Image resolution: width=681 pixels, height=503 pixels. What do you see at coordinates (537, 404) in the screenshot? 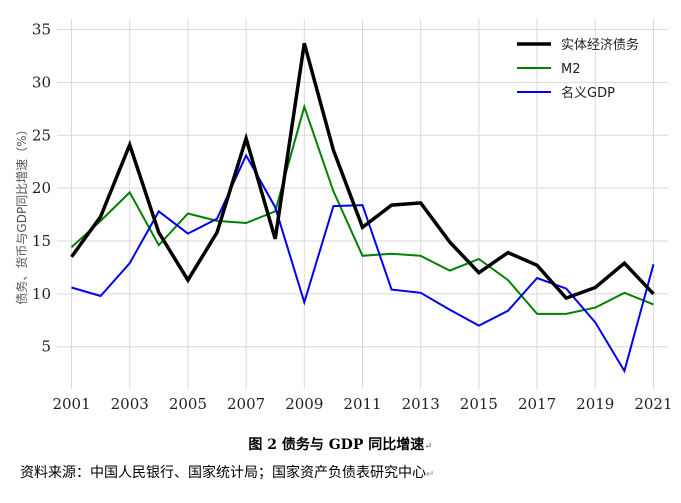
I see `x-tick-label: 2017` at bounding box center [537, 404].